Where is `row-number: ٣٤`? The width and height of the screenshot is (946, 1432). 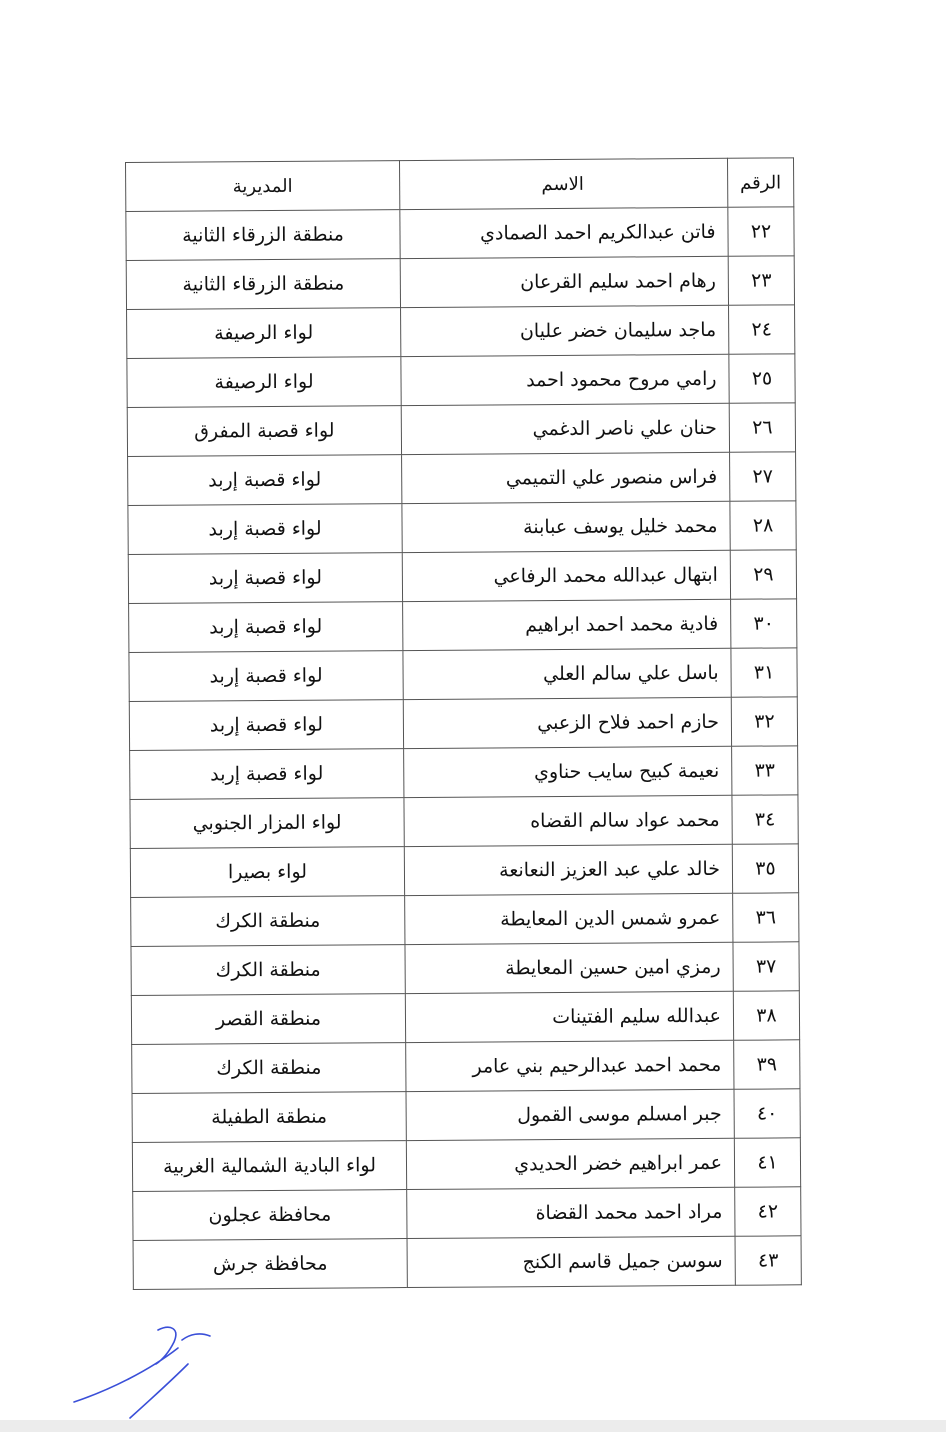
row-number: ٣٤ is located at coordinates (765, 819).